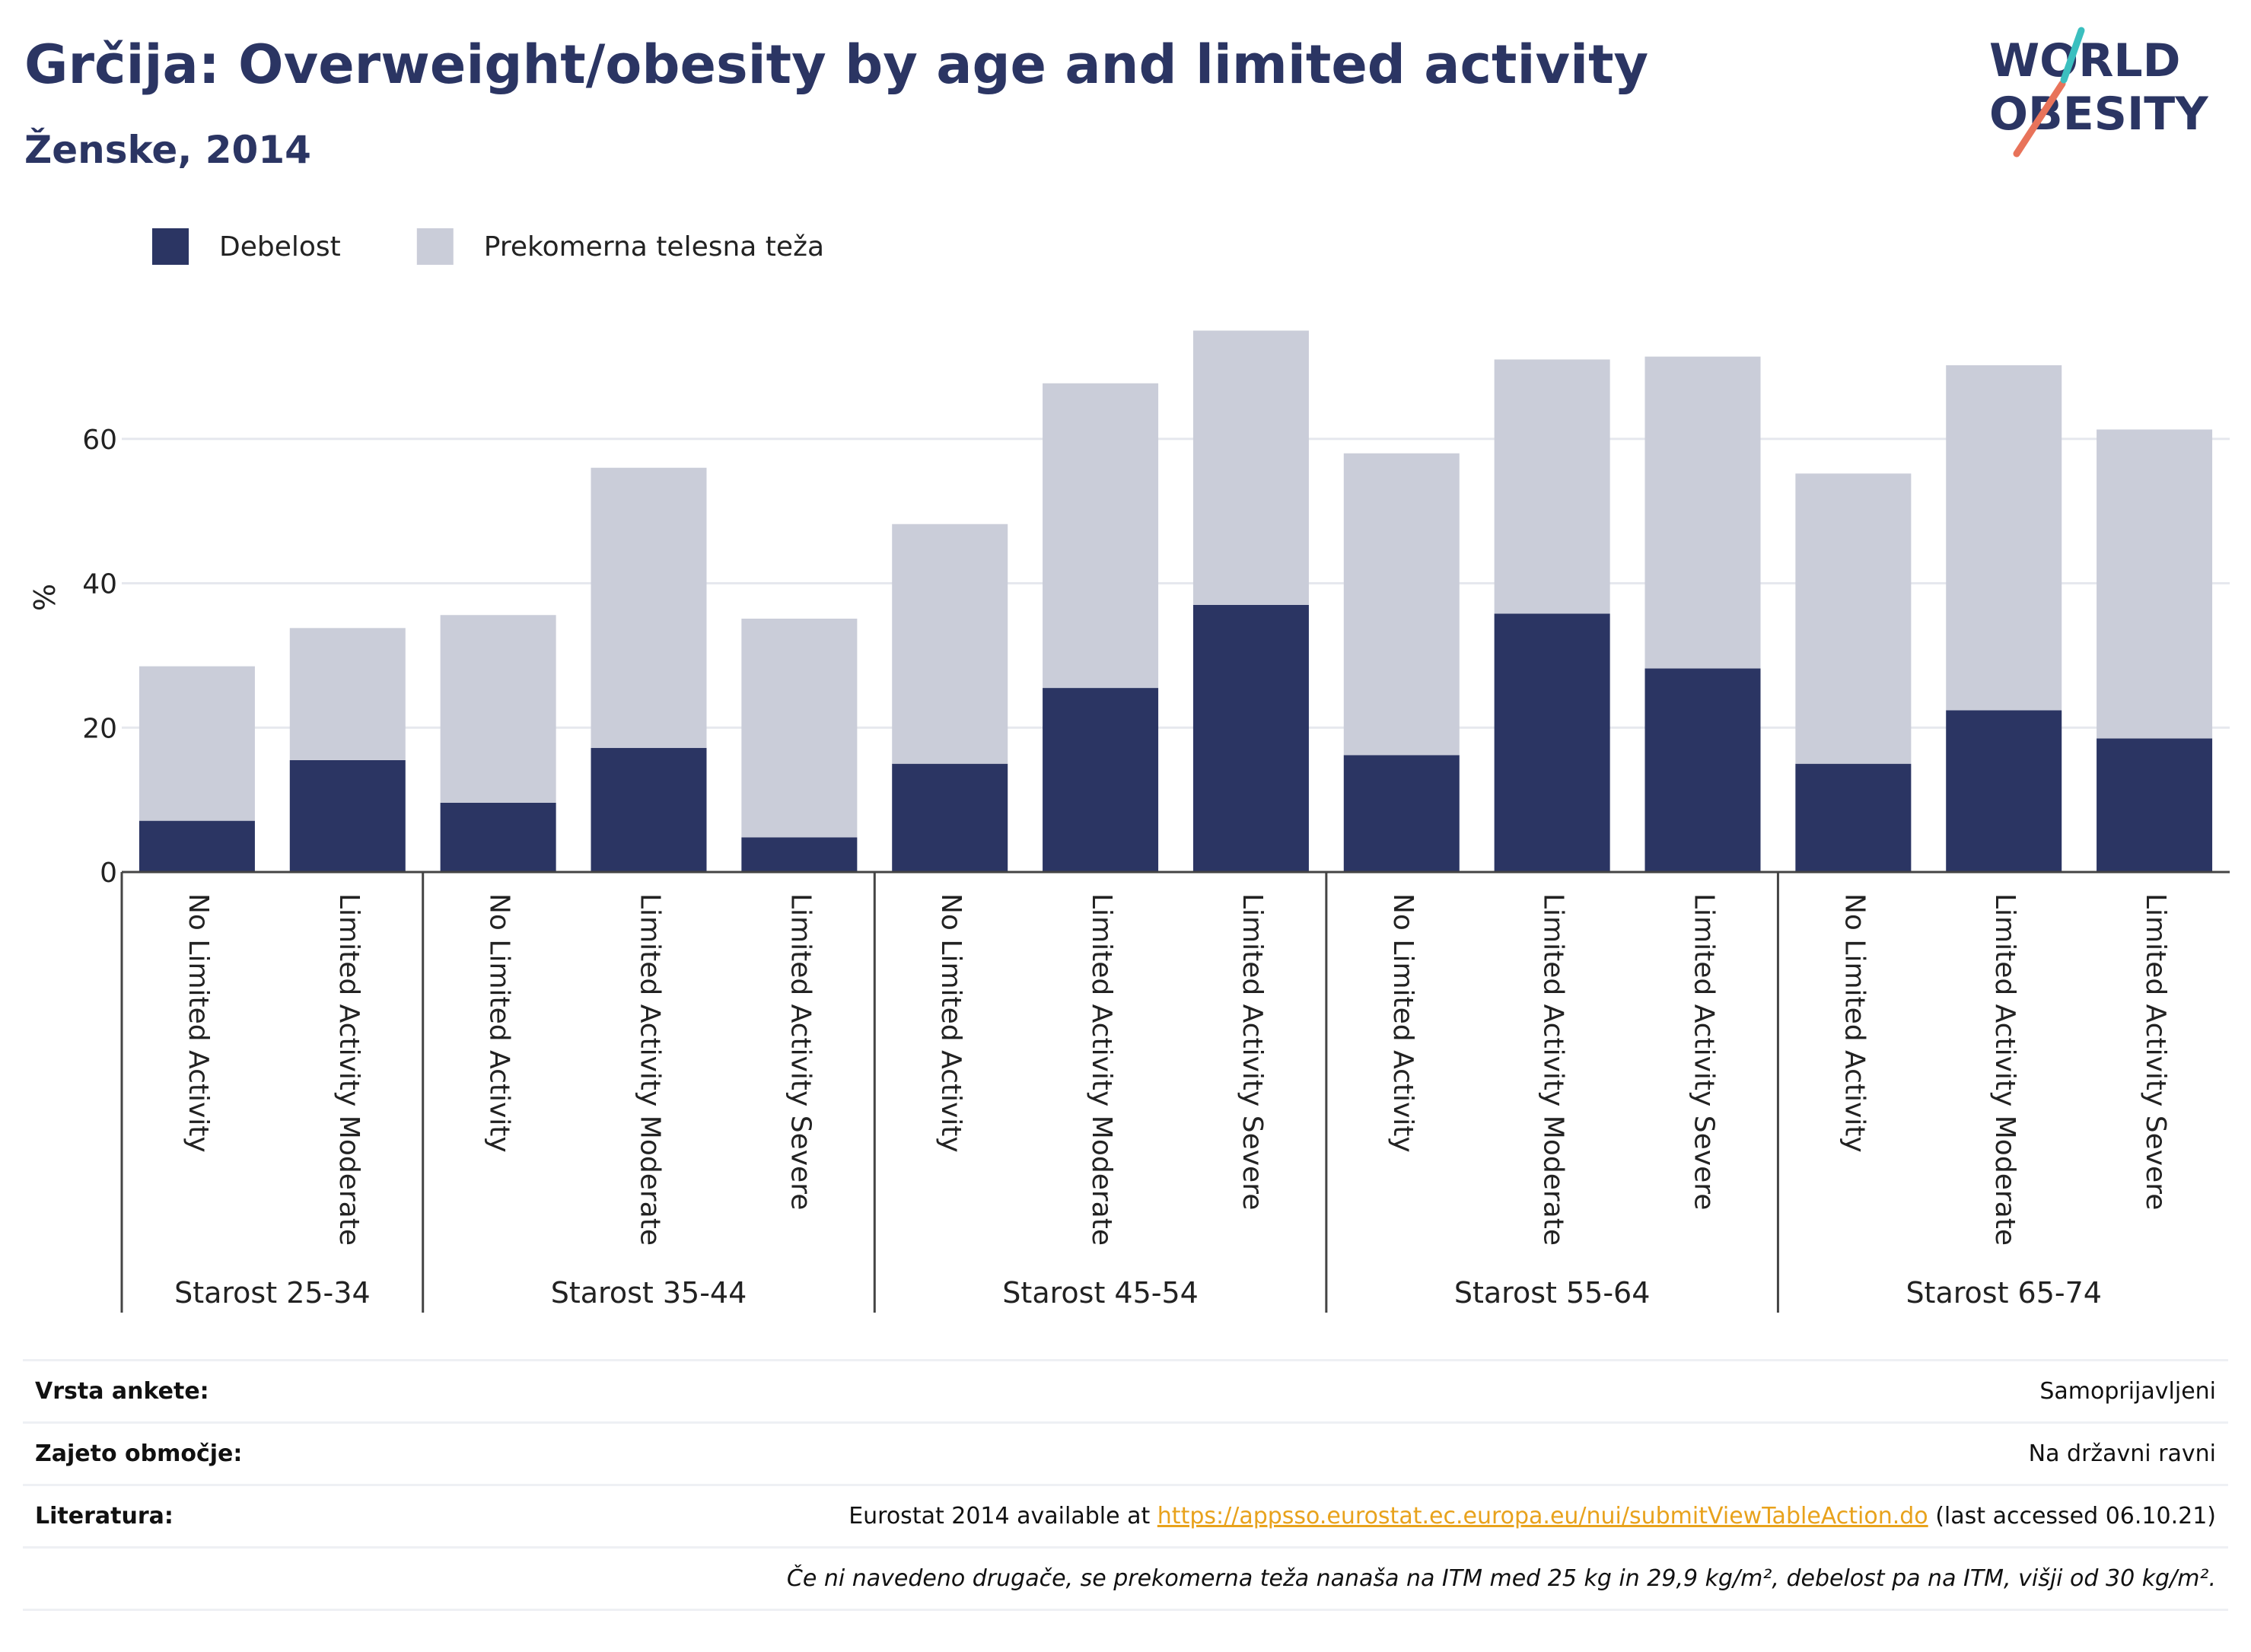 The width and height of the screenshot is (2251, 1652). Describe the element at coordinates (280, 247) in the screenshot. I see `legend-label: Debelost` at that location.